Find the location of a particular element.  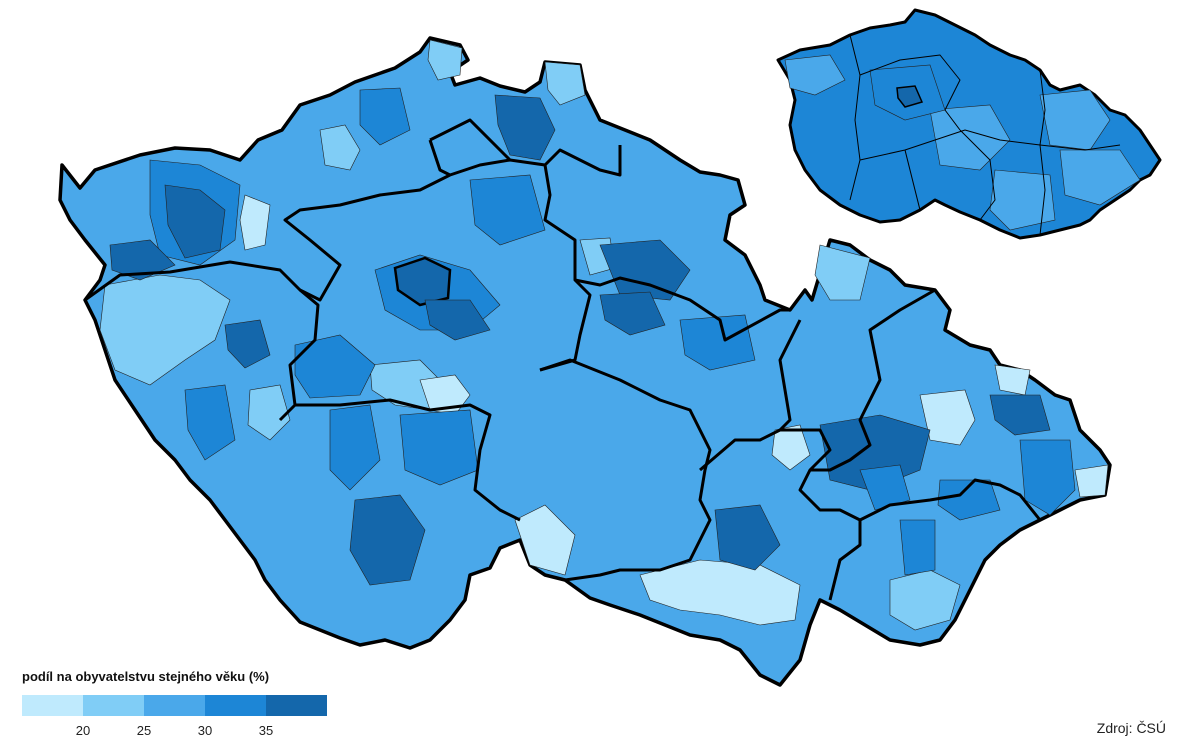

inset-region-borders is located at coordinates (985, 135).